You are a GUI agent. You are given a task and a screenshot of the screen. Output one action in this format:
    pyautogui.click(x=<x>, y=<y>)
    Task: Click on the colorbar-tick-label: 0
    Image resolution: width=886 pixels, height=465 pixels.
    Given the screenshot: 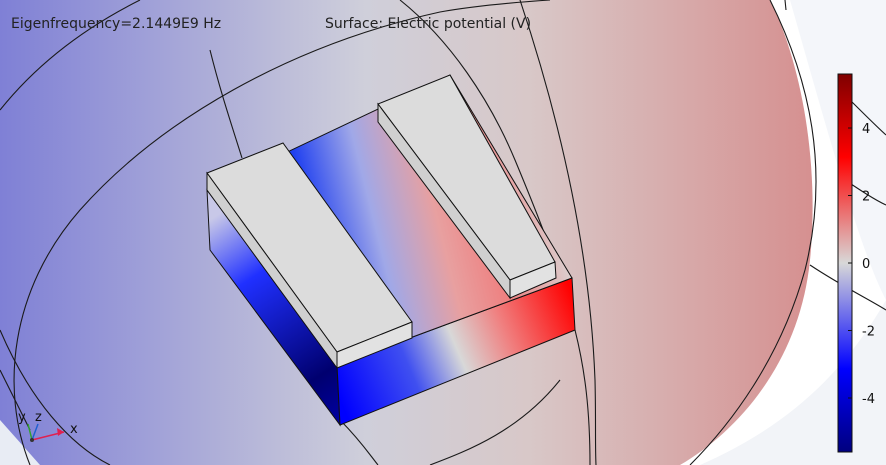 What is the action you would take?
    pyautogui.click(x=866, y=264)
    